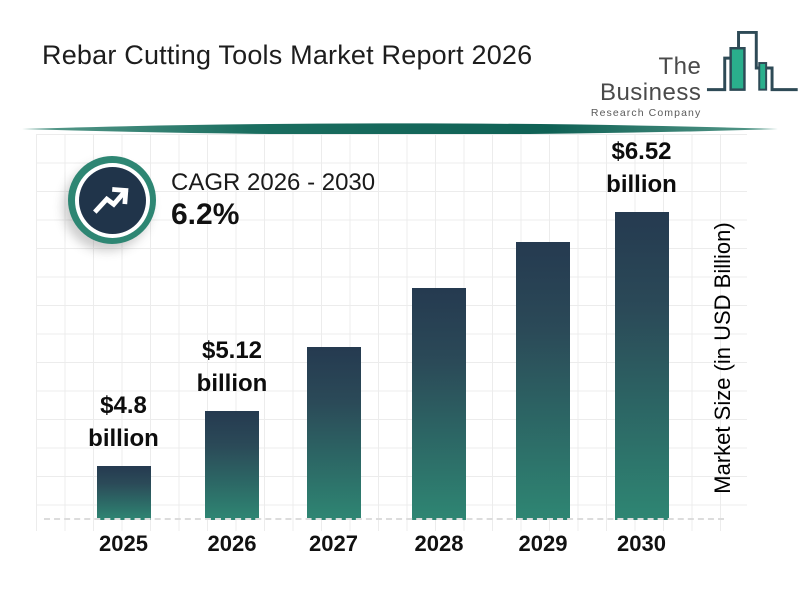 The width and height of the screenshot is (800, 600). Describe the element at coordinates (273, 200) in the screenshot. I see `cagr-text: CAGR 2026 - 2030 6.2%` at that location.